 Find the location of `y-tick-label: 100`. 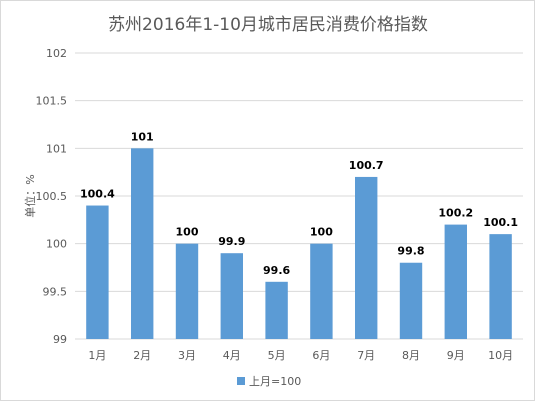

y-tick-label: 100 is located at coordinates (56, 244).